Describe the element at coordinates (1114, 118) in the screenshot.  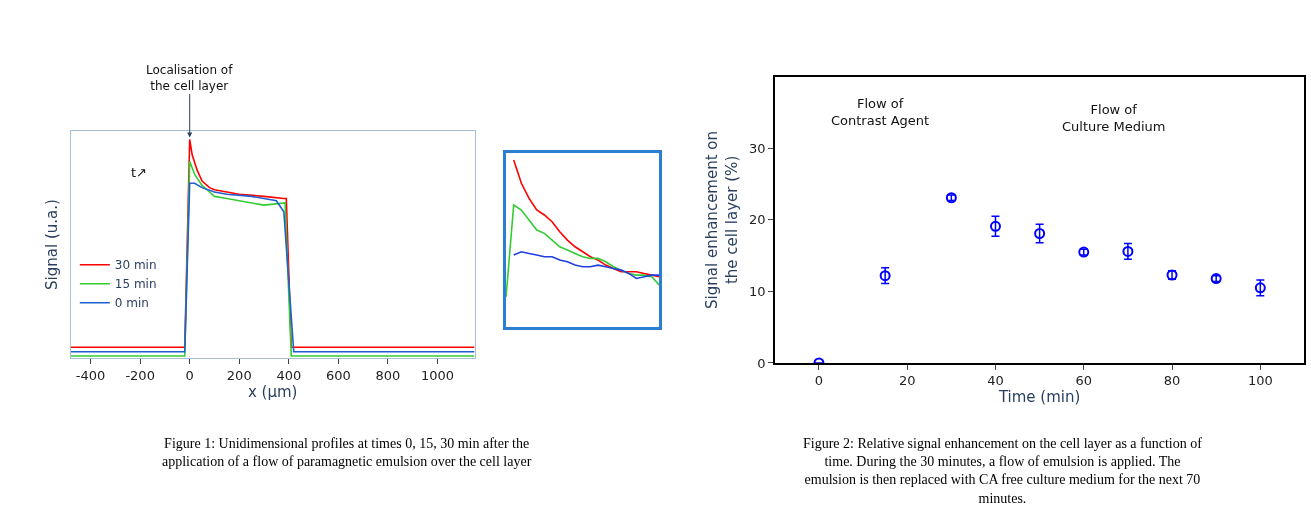
I see `annotation: Flow of Culture Medium` at that location.